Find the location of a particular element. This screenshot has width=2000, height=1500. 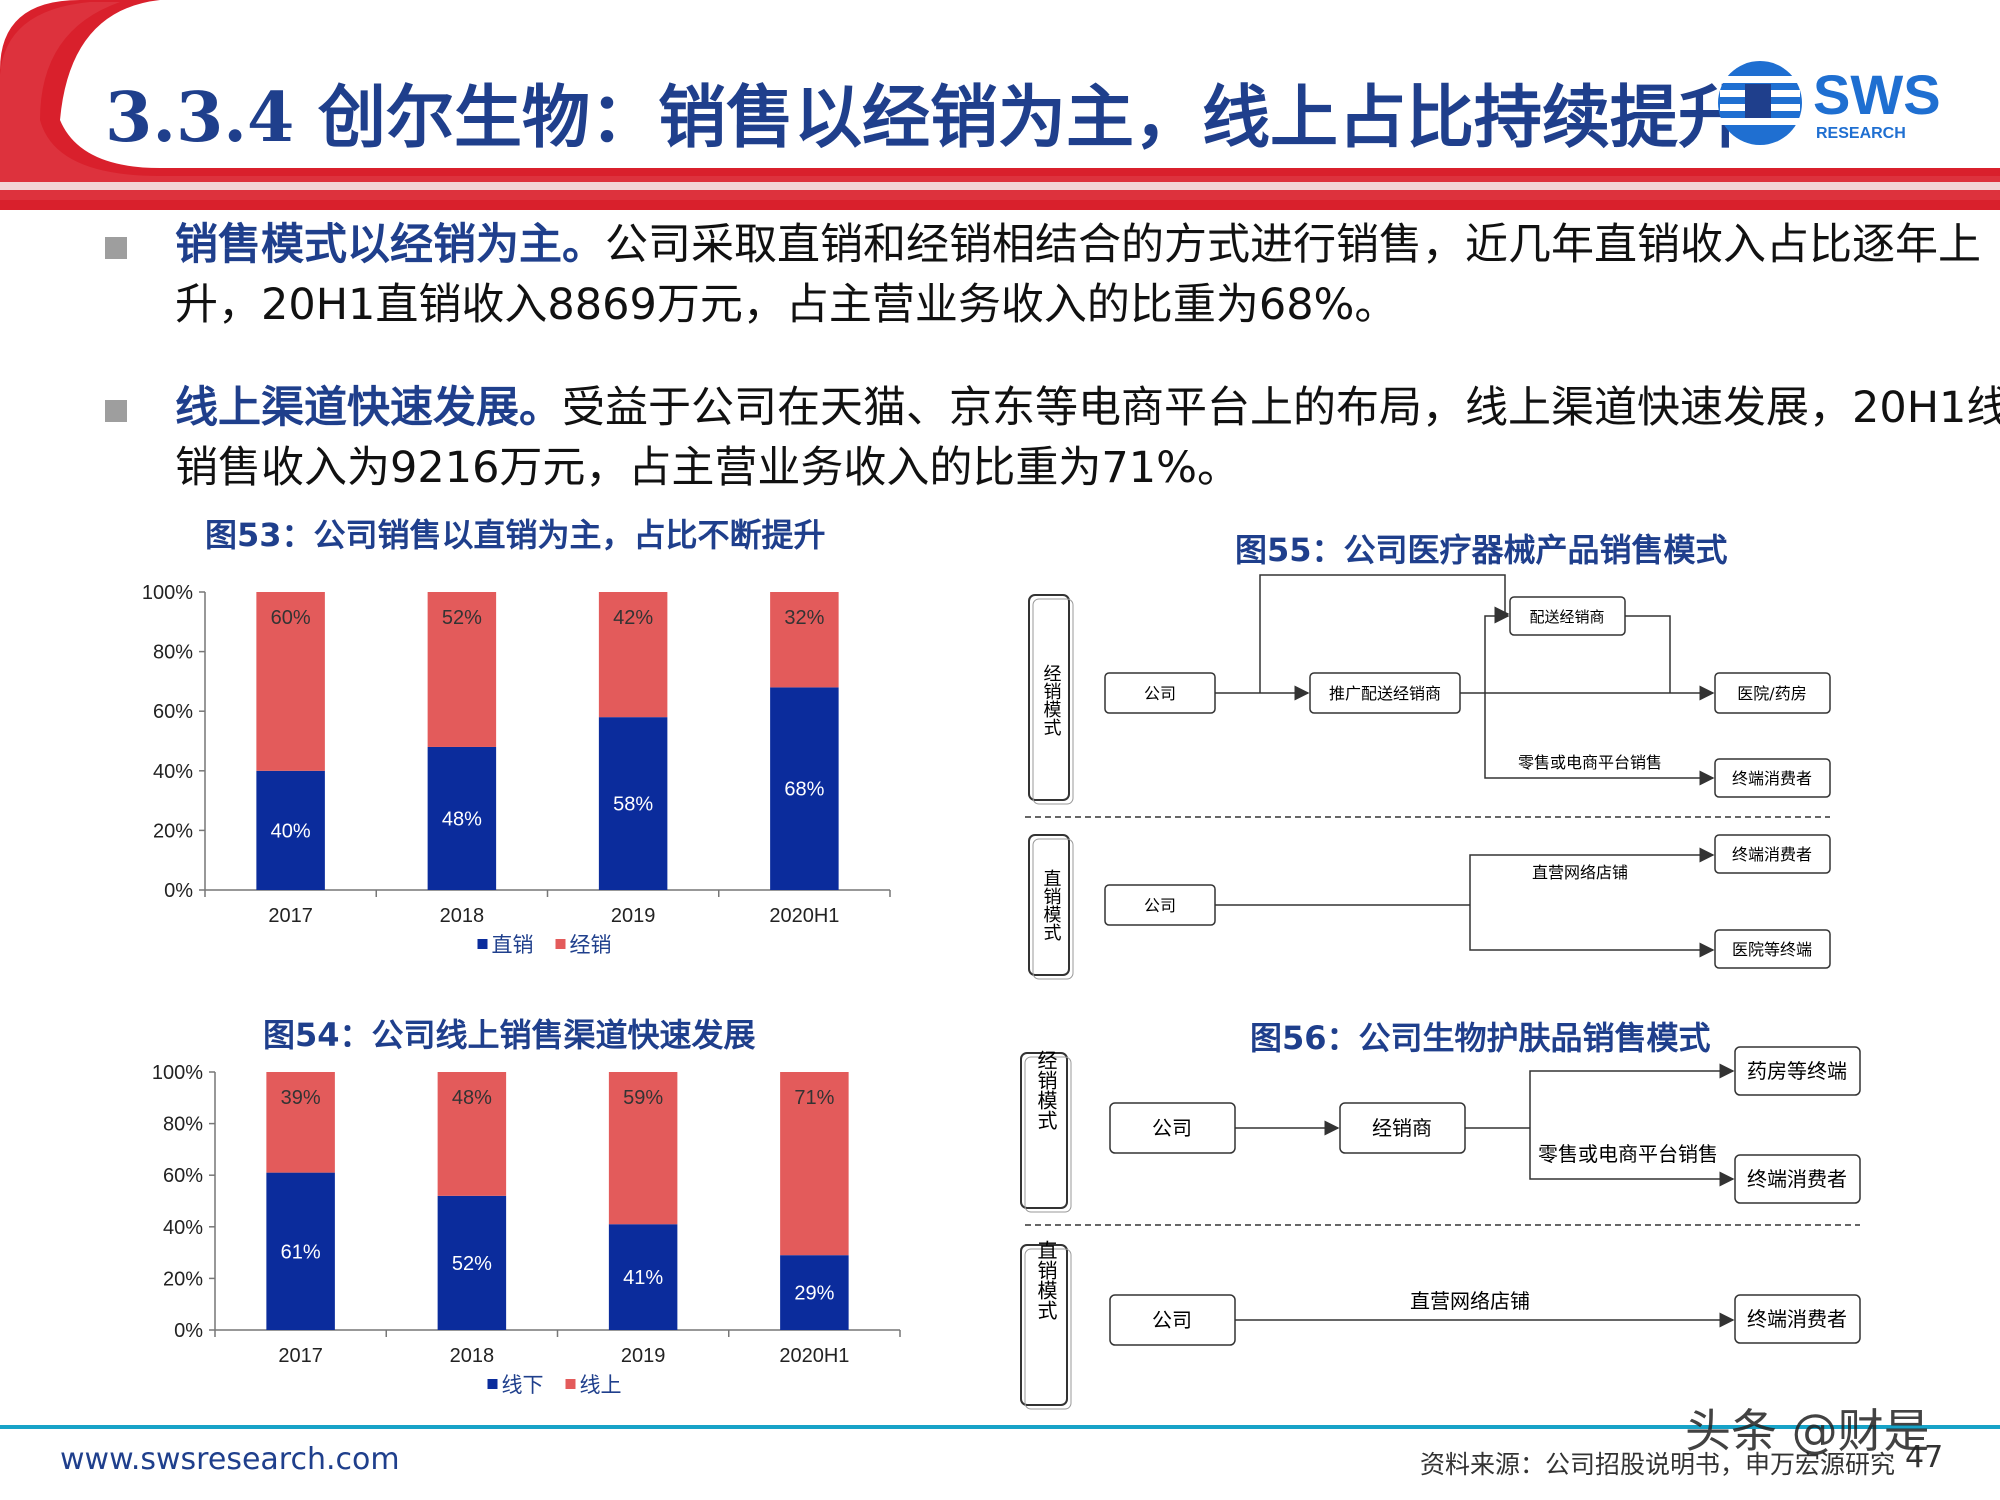

data-label: 71% is located at coordinates (814, 1098).